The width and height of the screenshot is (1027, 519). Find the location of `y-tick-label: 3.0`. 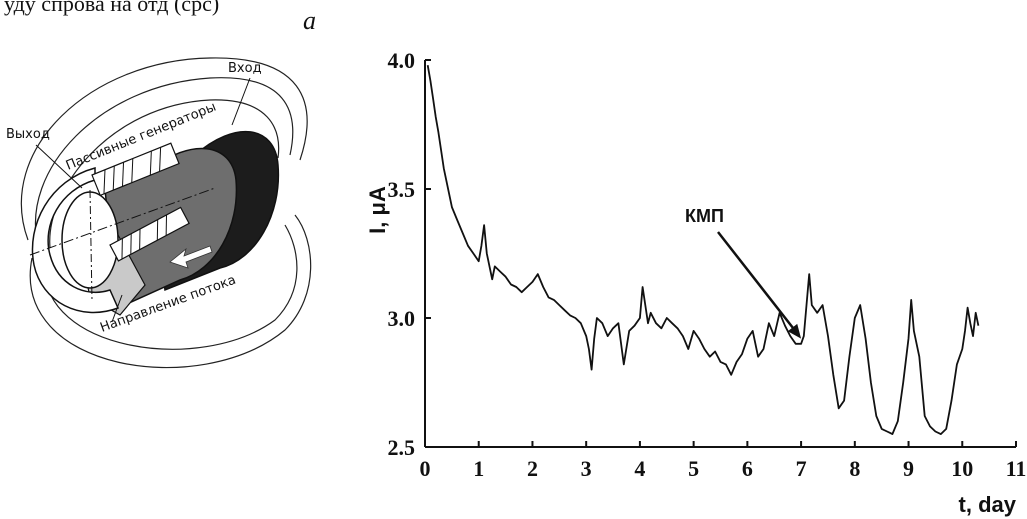

y-tick-label: 3.0 is located at coordinates (402, 318).